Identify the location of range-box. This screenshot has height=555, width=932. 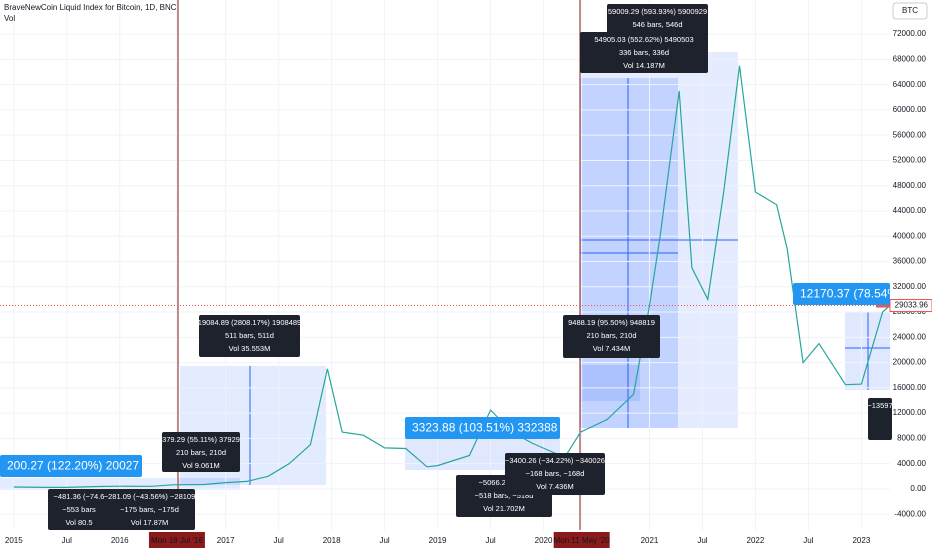
(610, 383).